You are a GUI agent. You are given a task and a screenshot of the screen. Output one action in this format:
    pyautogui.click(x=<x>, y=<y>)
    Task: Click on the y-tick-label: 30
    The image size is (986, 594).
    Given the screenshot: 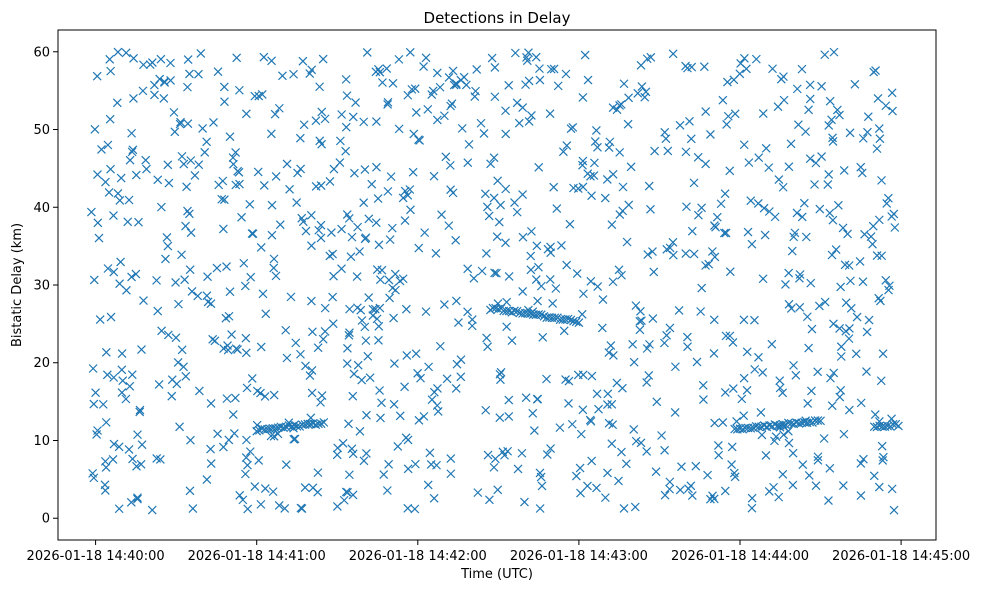 What is the action you would take?
    pyautogui.click(x=41, y=286)
    